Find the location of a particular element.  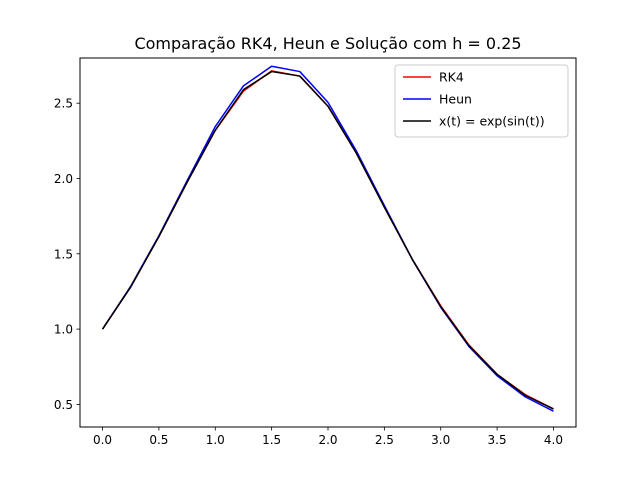

legend-box is located at coordinates (481, 101).